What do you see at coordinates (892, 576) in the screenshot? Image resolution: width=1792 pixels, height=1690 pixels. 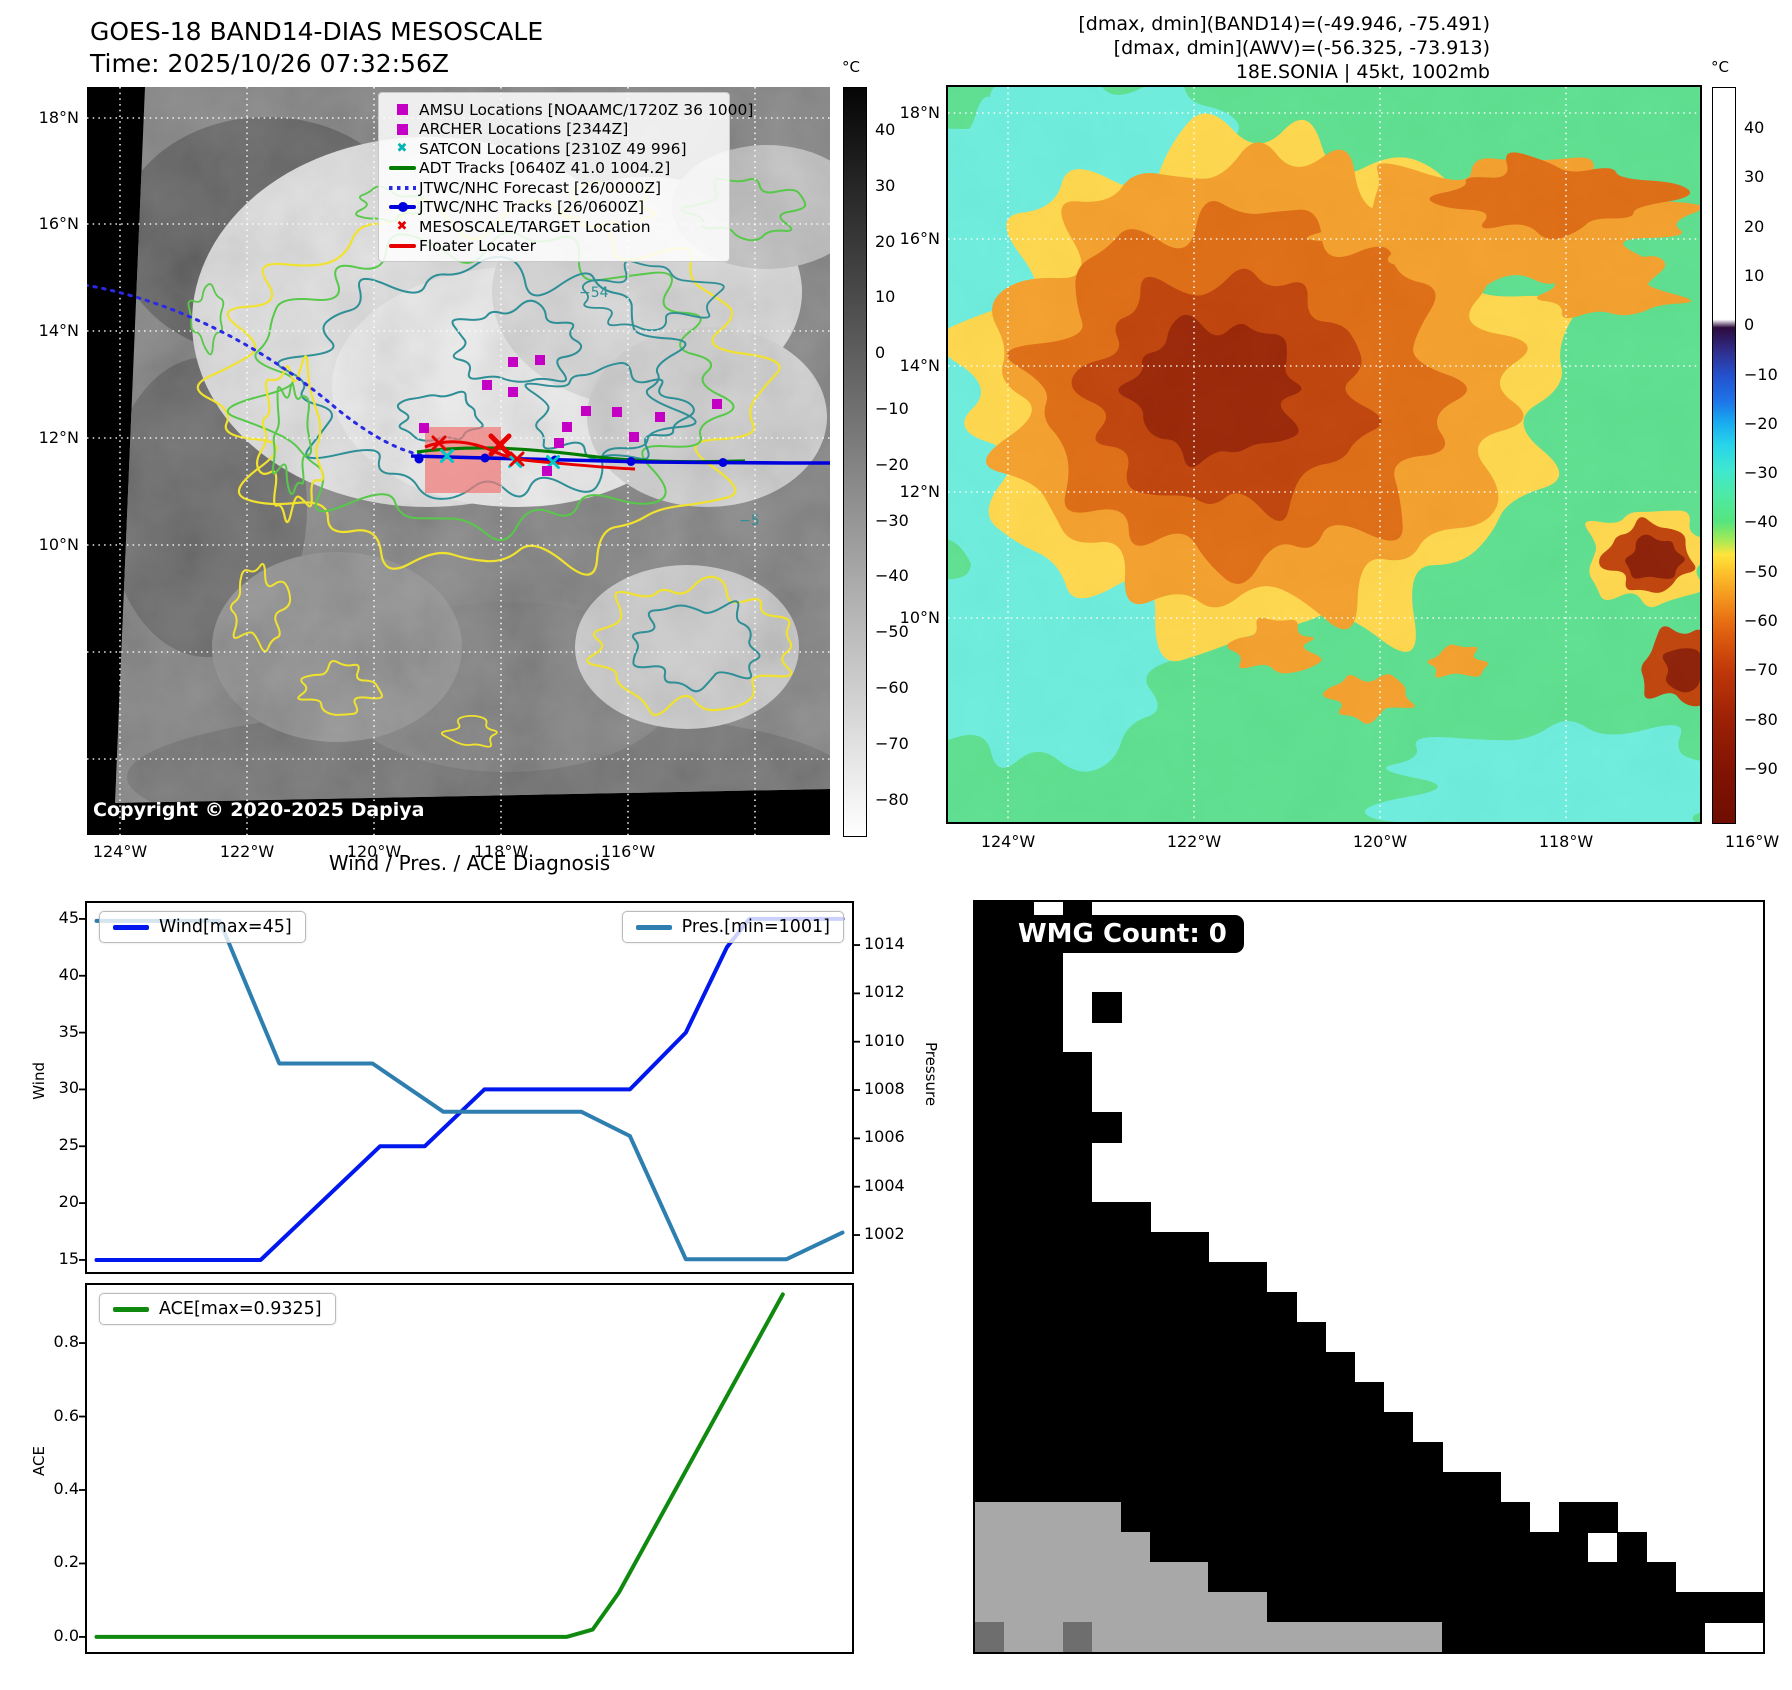 I see `band14-colorbar-tick: −40` at bounding box center [892, 576].